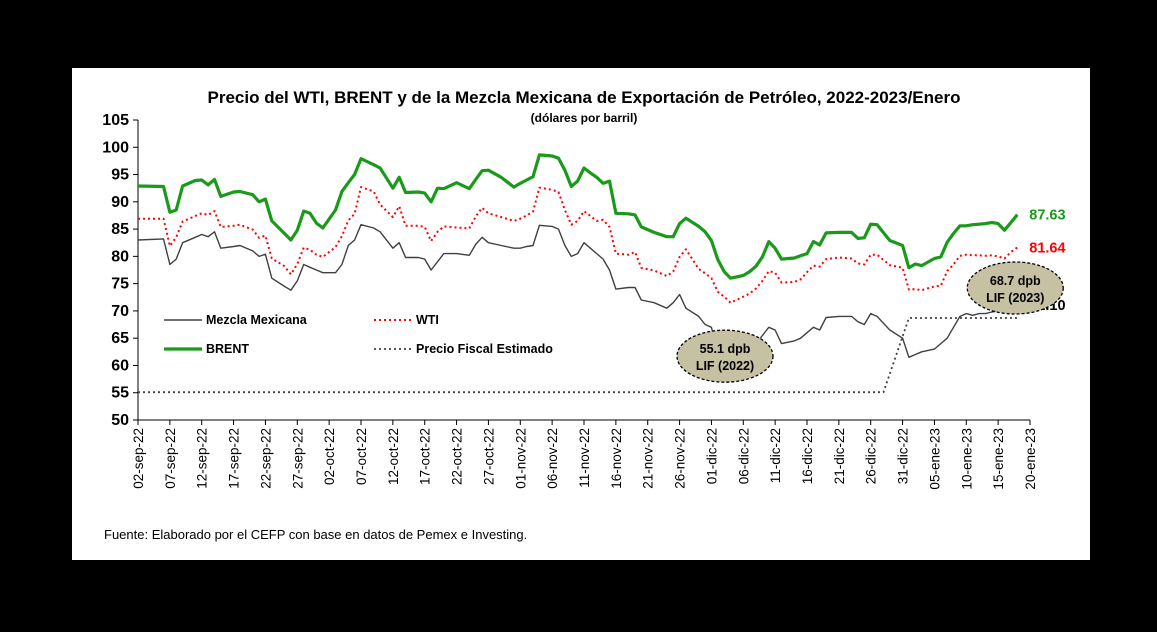  Describe the element at coordinates (966, 459) in the screenshot. I see `x-tick-label: 10-ene-23` at that location.